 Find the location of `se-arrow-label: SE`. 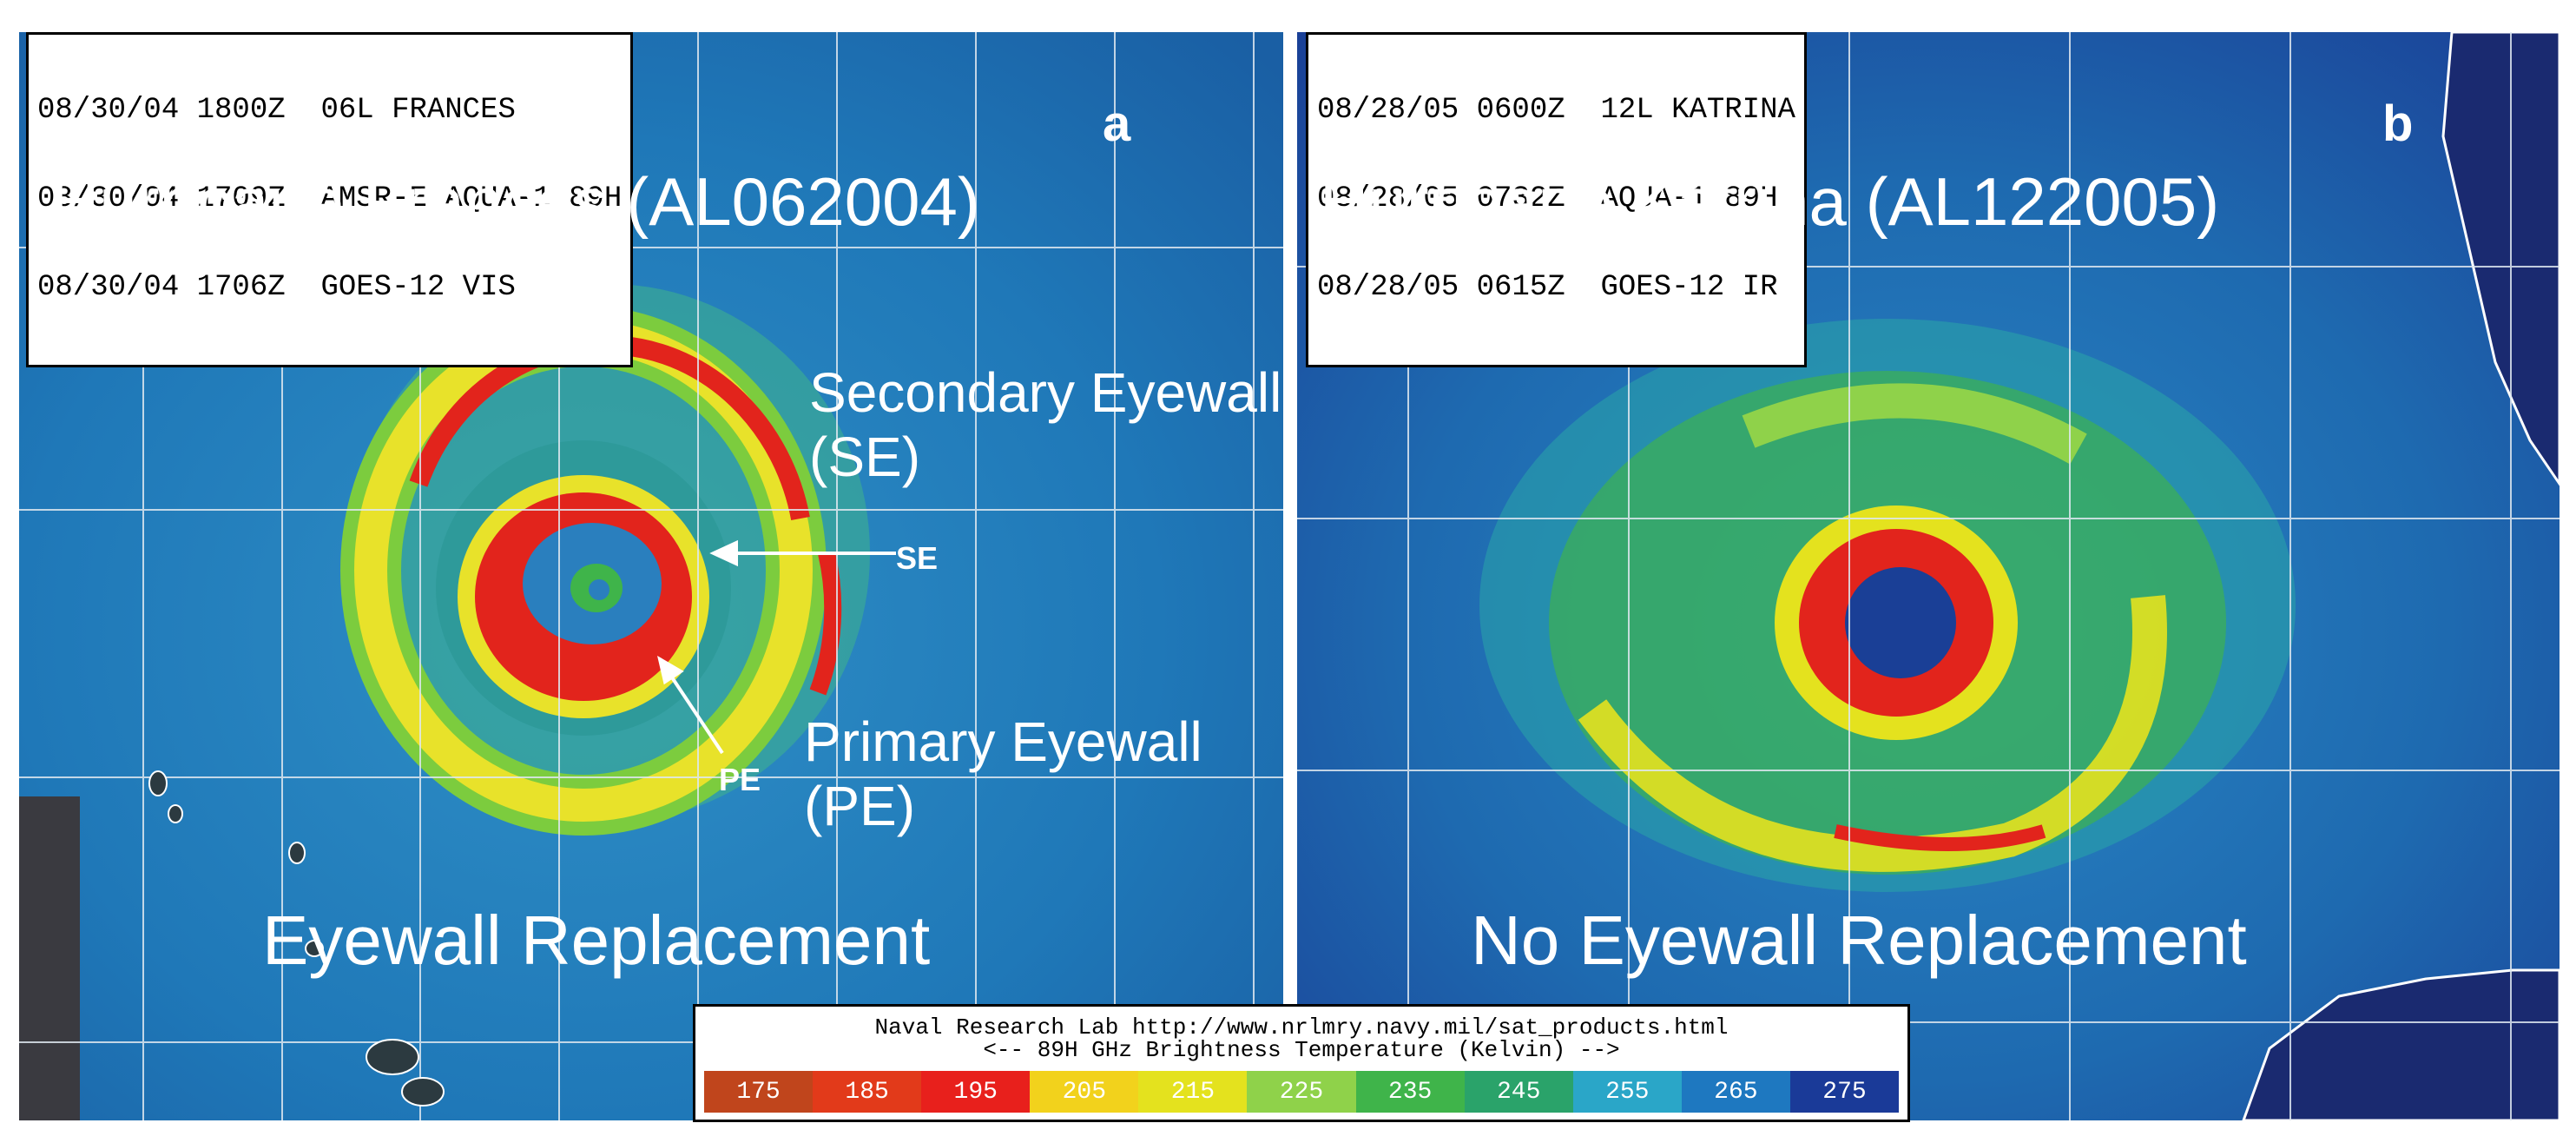

se-arrow-label: SE is located at coordinates (917, 558).